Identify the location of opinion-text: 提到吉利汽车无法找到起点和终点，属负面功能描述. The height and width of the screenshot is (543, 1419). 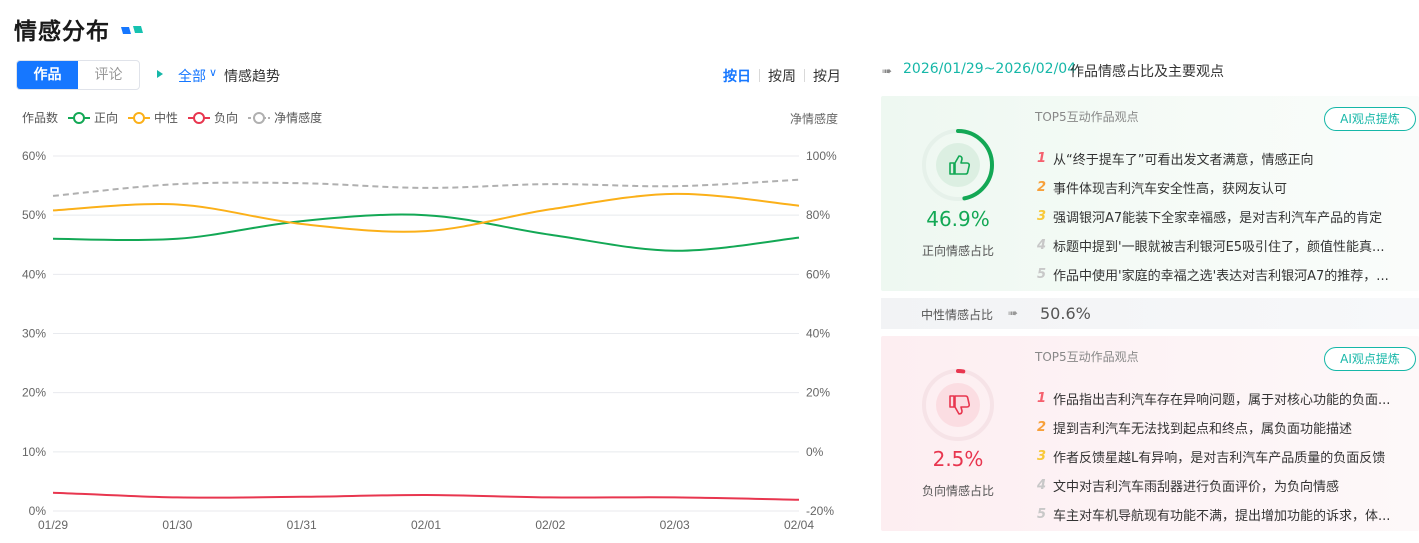
(1203, 429).